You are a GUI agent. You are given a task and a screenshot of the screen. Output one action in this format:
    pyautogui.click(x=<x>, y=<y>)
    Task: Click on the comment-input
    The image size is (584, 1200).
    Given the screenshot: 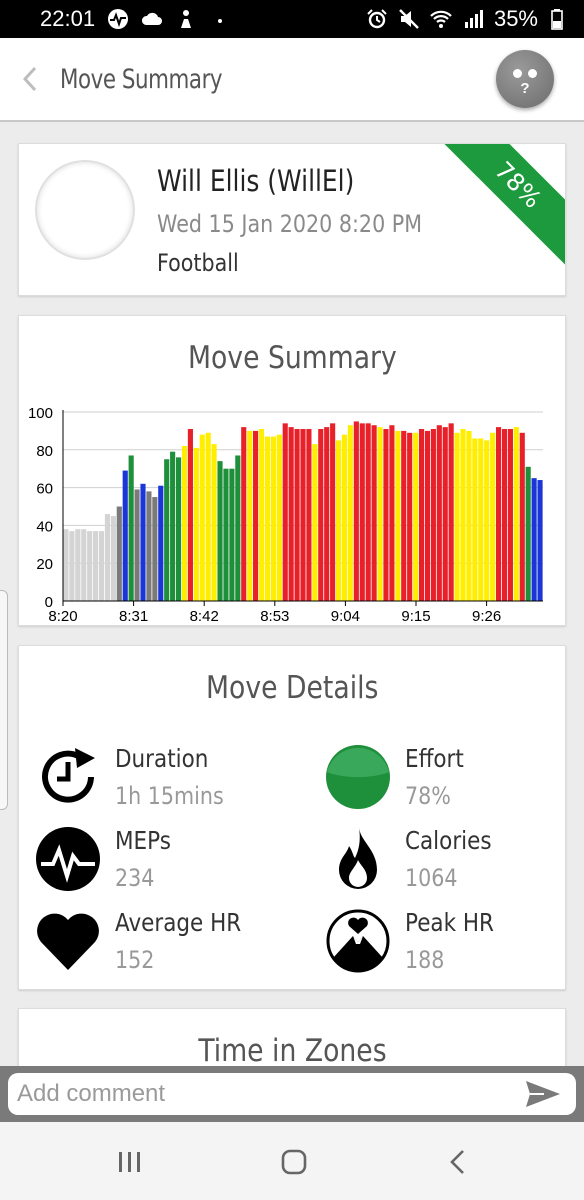 What is the action you would take?
    pyautogui.click(x=258, y=1094)
    